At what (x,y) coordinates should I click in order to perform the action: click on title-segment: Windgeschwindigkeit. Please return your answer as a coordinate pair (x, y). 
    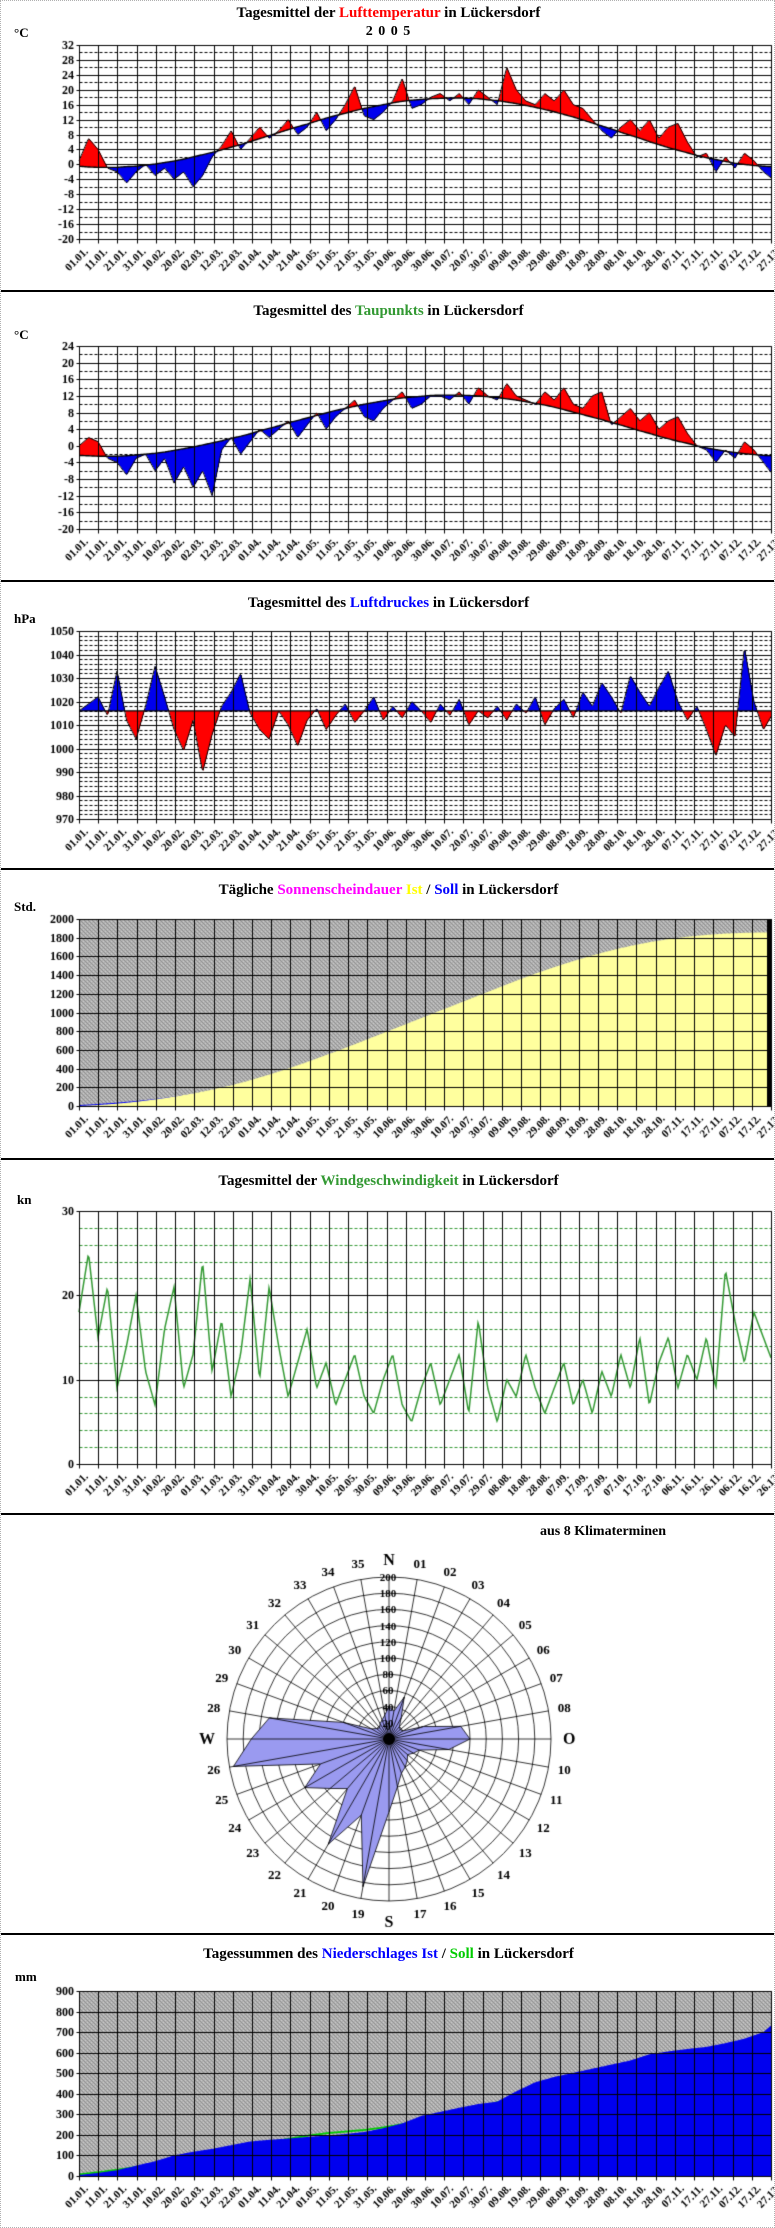
    Looking at the image, I should click on (389, 1181).